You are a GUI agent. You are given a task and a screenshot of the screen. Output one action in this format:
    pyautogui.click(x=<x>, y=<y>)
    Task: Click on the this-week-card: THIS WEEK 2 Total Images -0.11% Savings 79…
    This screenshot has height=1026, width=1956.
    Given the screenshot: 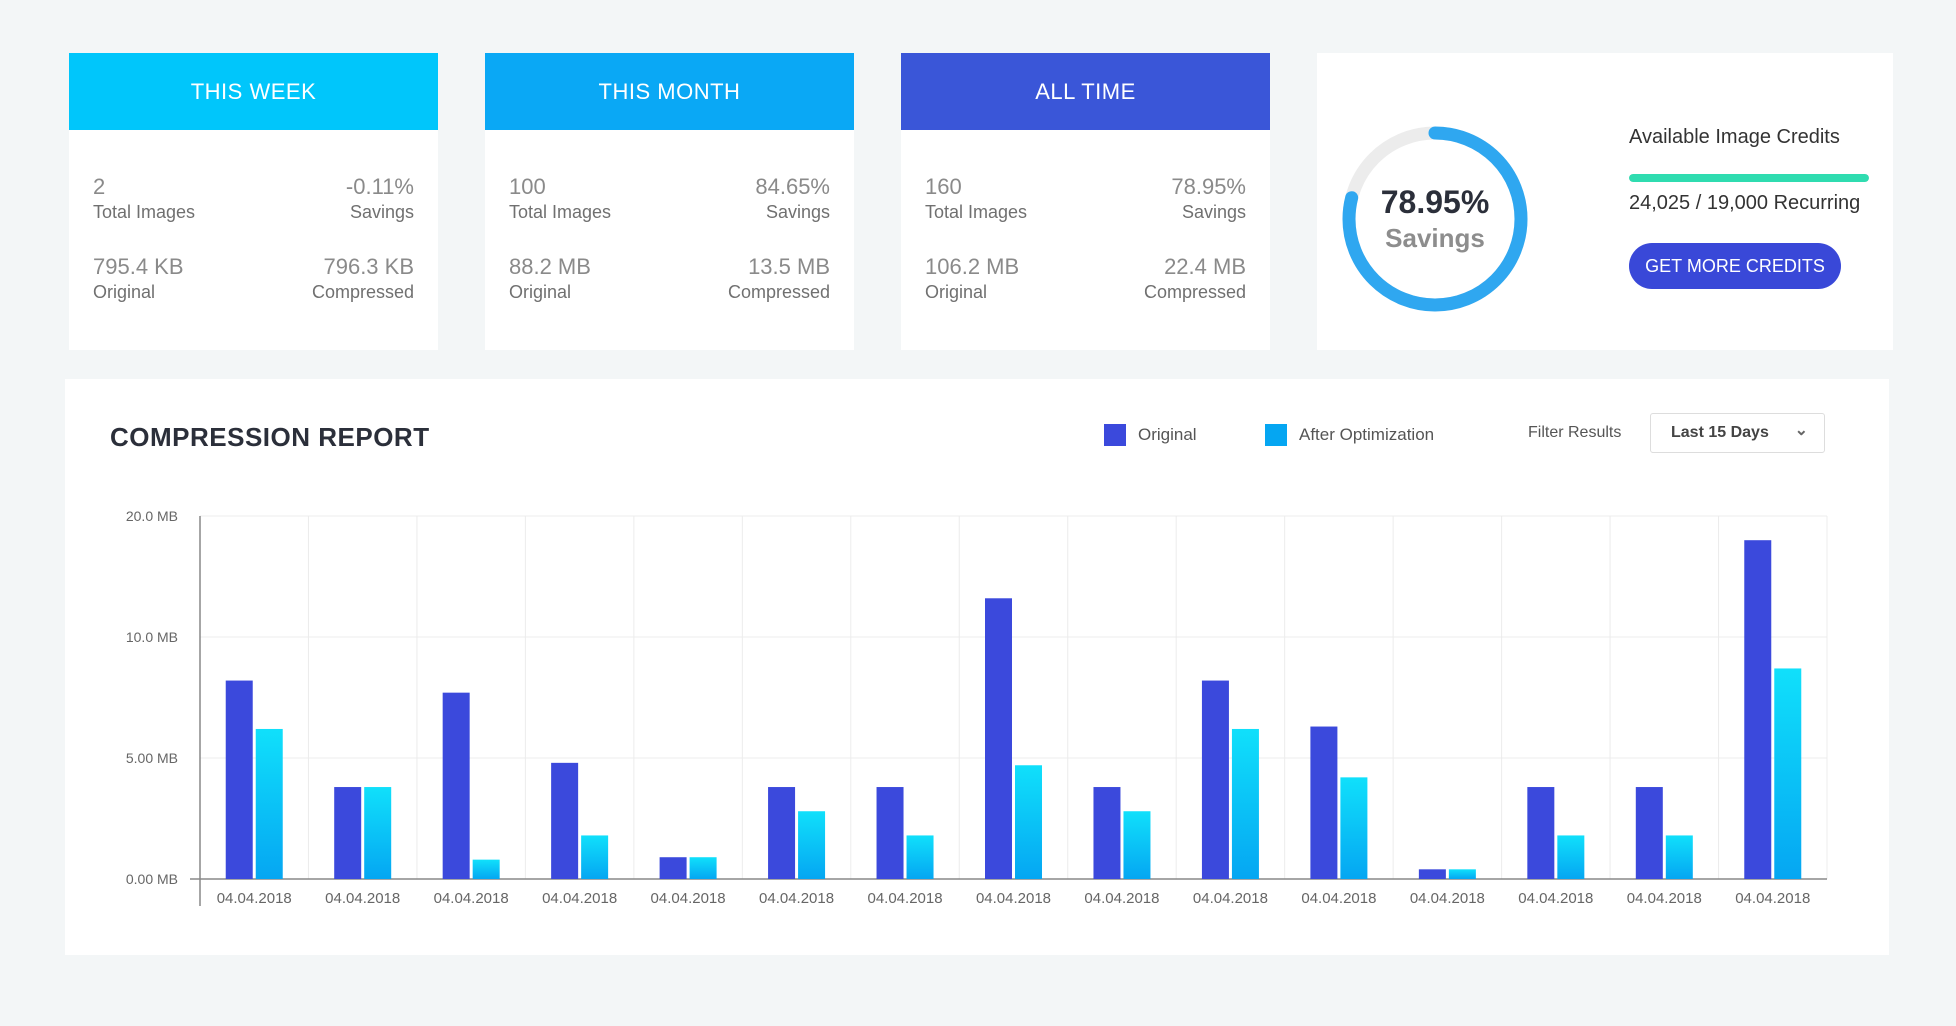 What is the action you would take?
    pyautogui.click(x=253, y=201)
    